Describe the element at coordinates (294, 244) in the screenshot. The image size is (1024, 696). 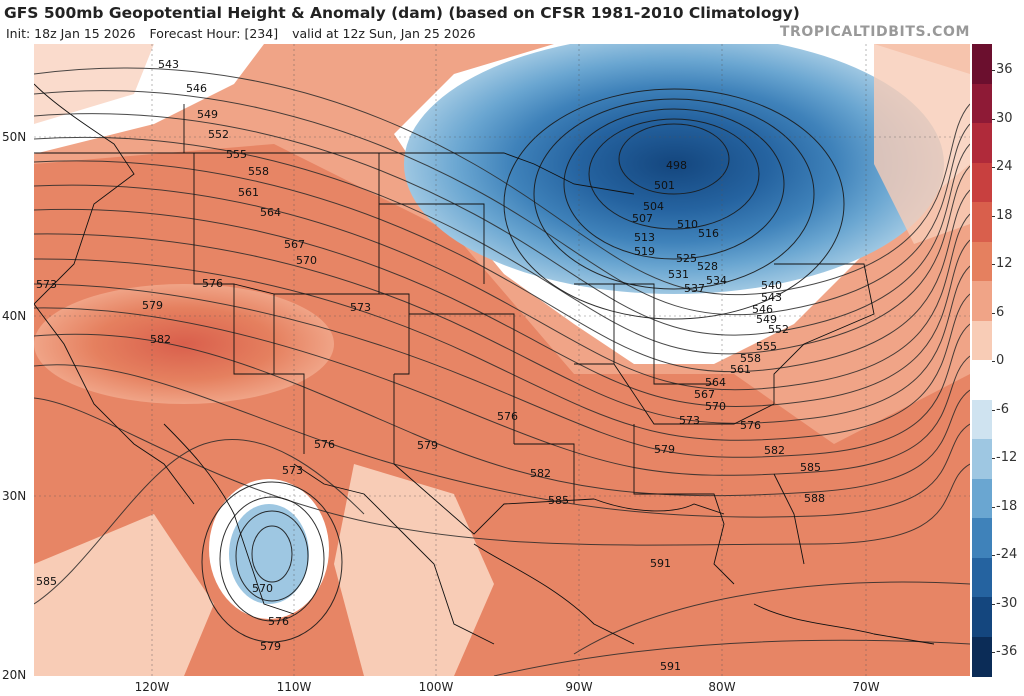
I see `contour-label: 567` at that location.